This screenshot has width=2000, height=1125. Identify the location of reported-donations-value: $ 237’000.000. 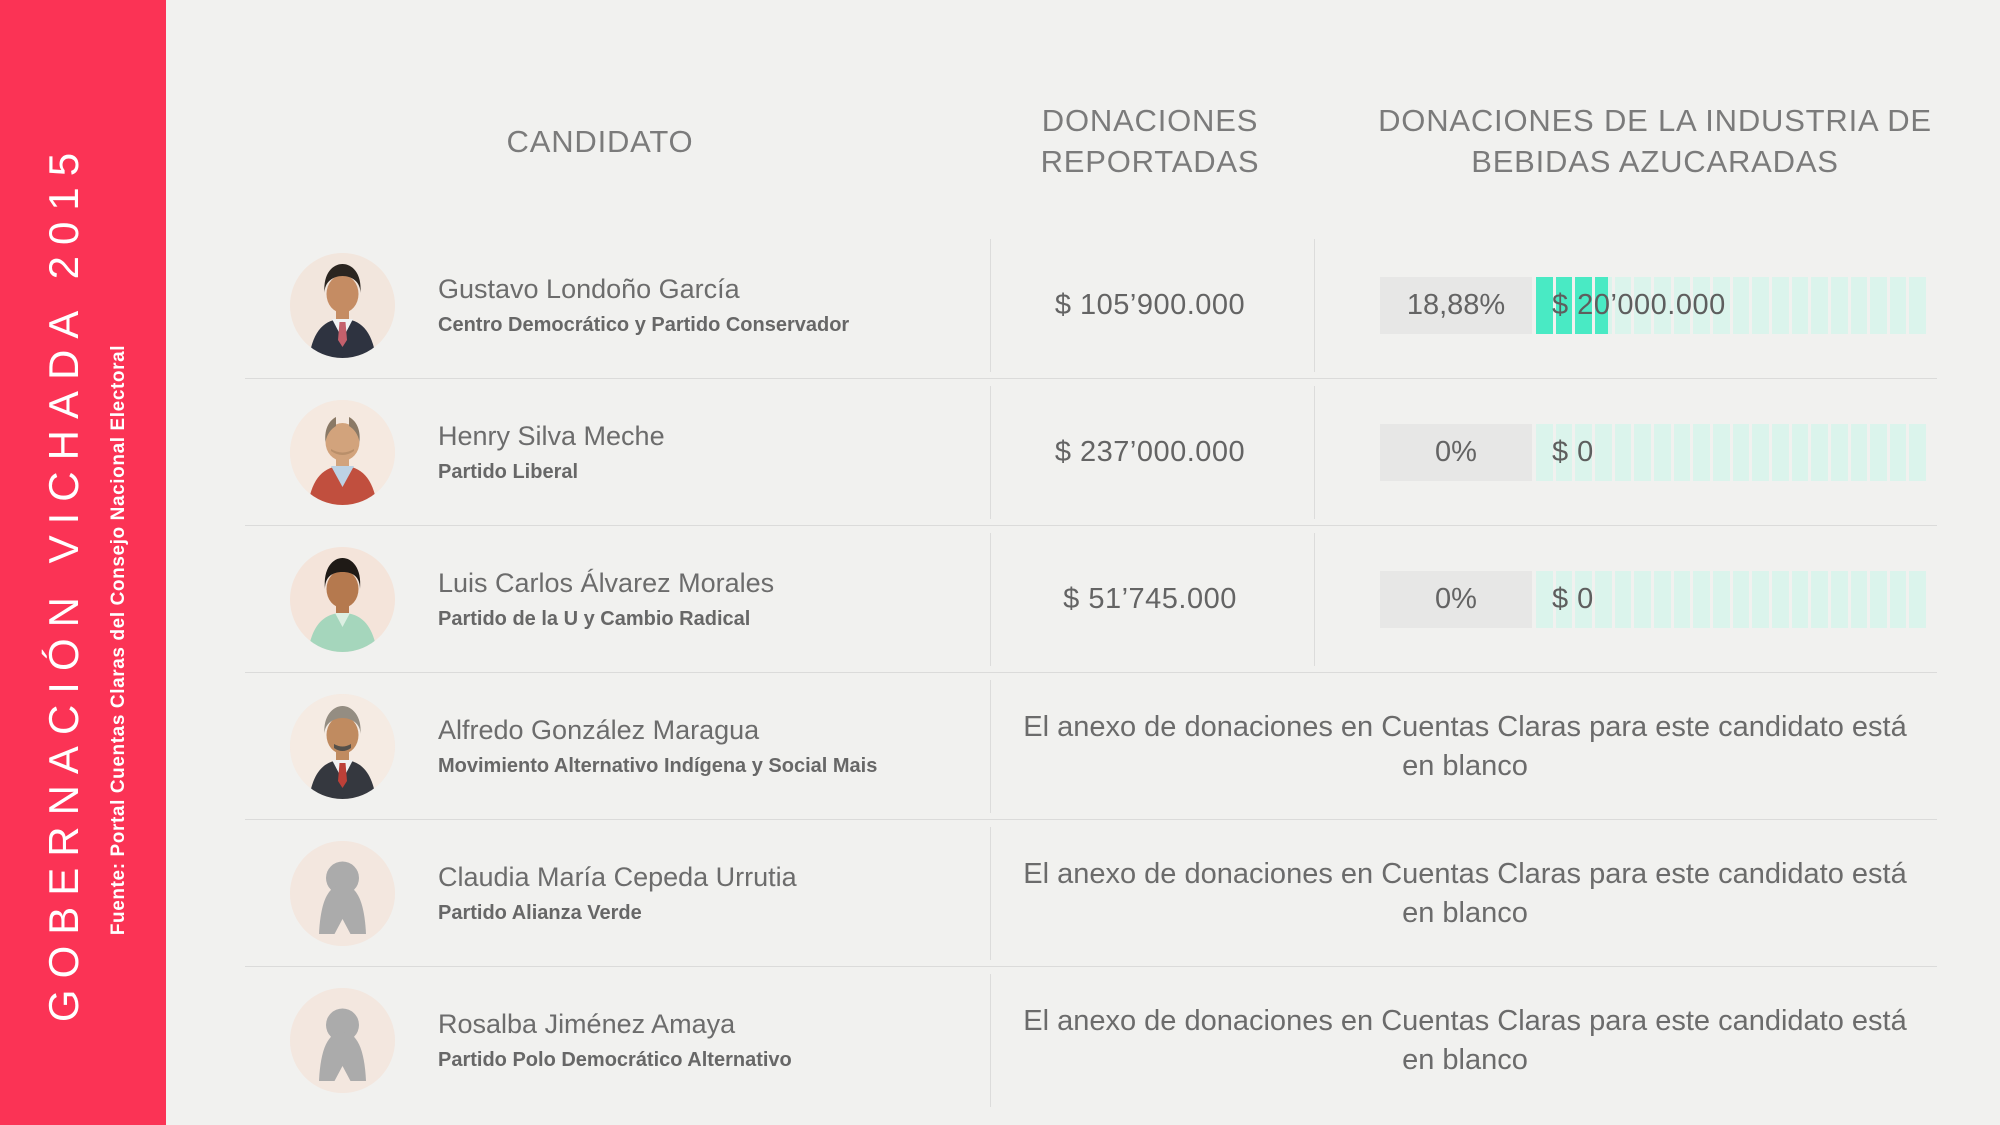
(1150, 452).